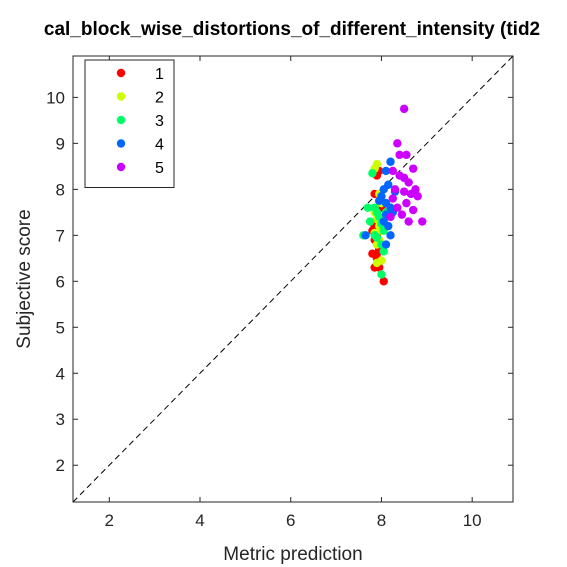  What do you see at coordinates (60, 189) in the screenshot?
I see `y-tick-label: 8` at bounding box center [60, 189].